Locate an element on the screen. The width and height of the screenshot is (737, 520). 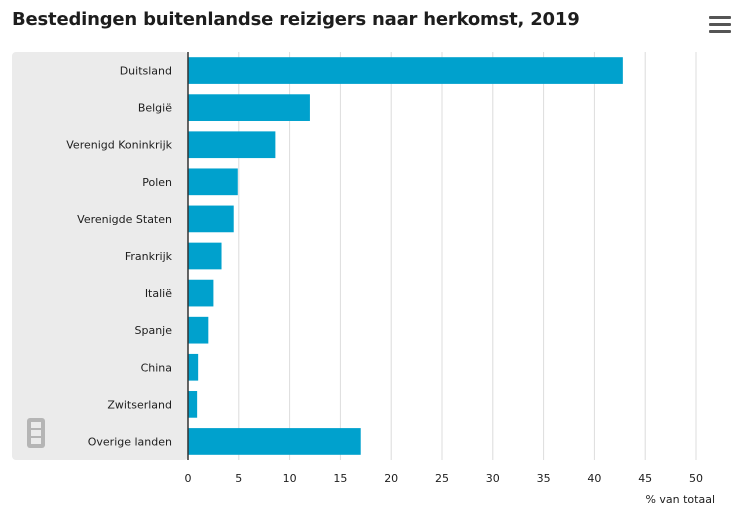
x-tick-label: 10 is located at coordinates (290, 478).